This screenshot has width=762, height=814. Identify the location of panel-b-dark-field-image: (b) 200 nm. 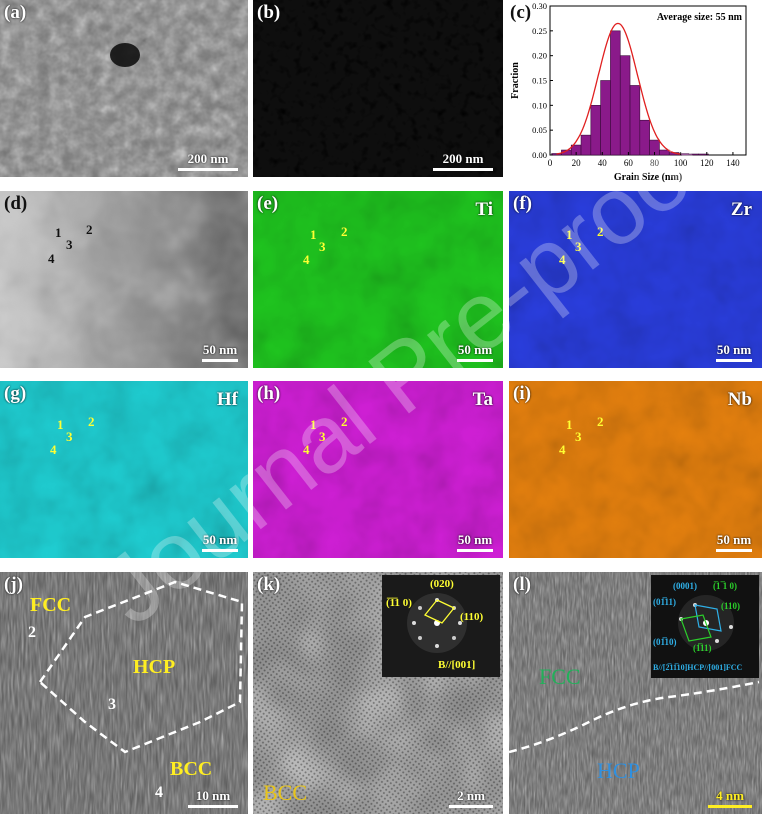
(378, 88).